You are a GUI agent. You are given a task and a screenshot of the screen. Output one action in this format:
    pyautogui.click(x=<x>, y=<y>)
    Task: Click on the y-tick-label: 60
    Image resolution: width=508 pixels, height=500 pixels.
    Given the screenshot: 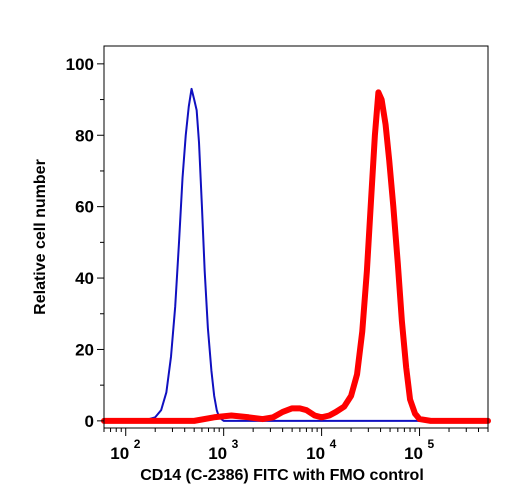 What is the action you would take?
    pyautogui.click(x=84, y=207)
    